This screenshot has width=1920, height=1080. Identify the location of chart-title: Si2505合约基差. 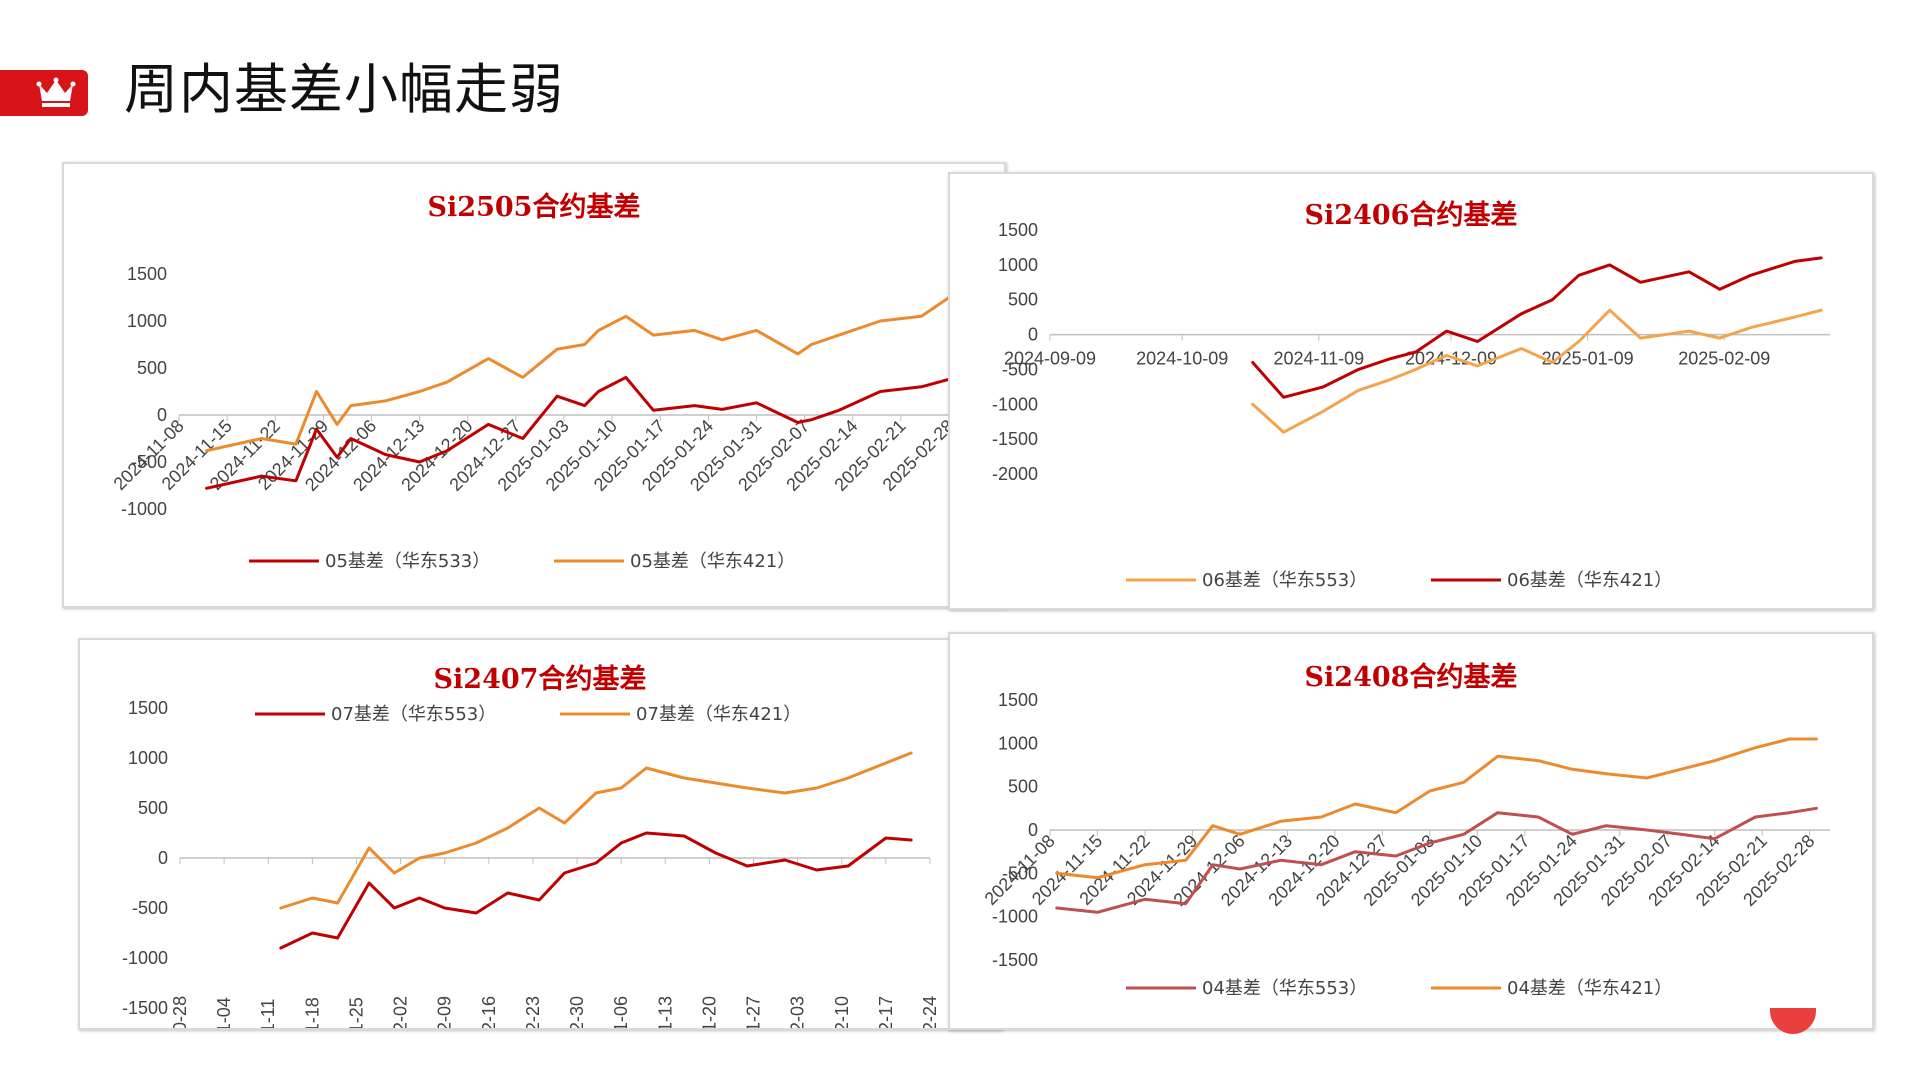
(534, 207).